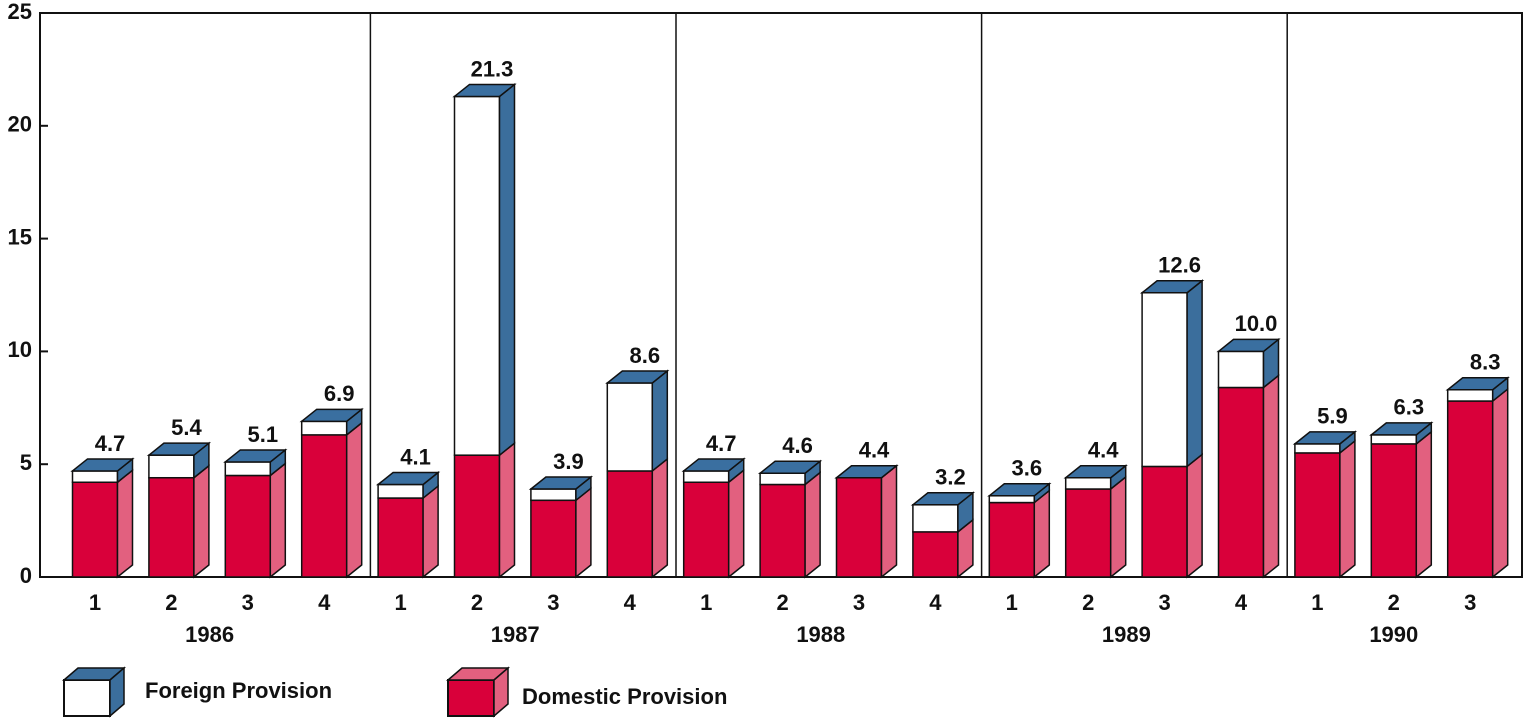 The image size is (1530, 723). Describe the element at coordinates (20, 349) in the screenshot. I see `y-tick-label: 10` at that location.